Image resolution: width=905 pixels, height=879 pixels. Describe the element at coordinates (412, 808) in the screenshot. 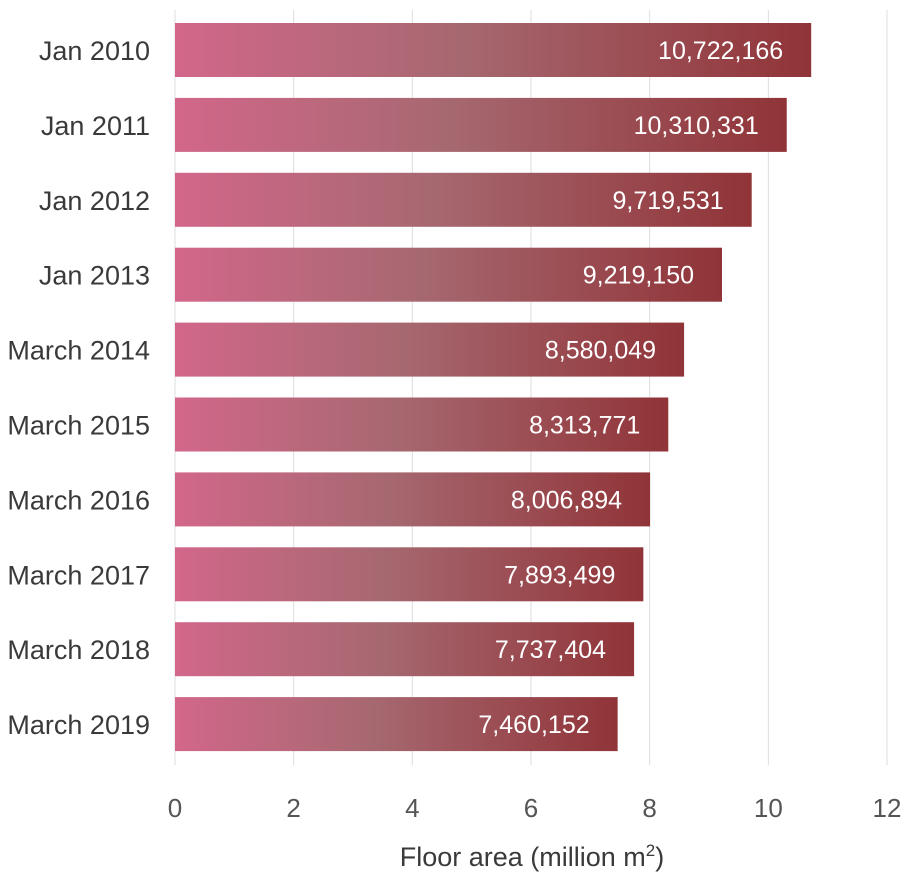

I see `x-tick-label: 4` at that location.